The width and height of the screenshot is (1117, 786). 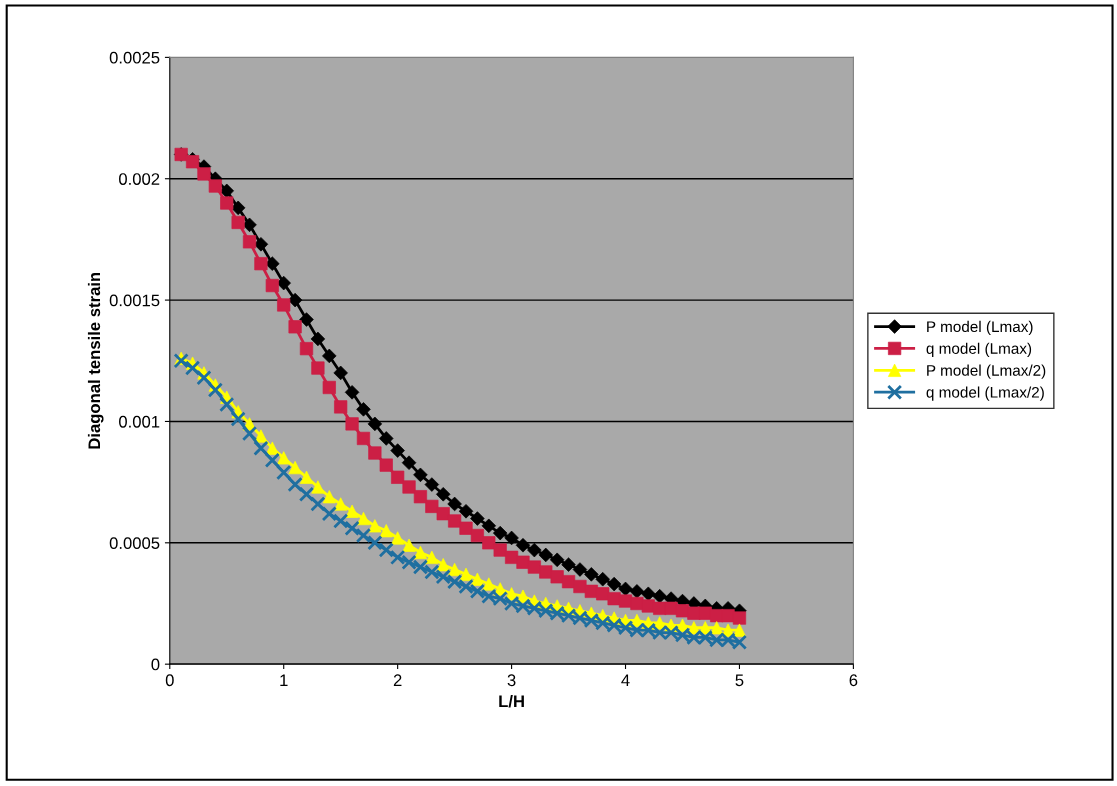 I want to click on x-tick-label: 0, so click(x=169, y=680).